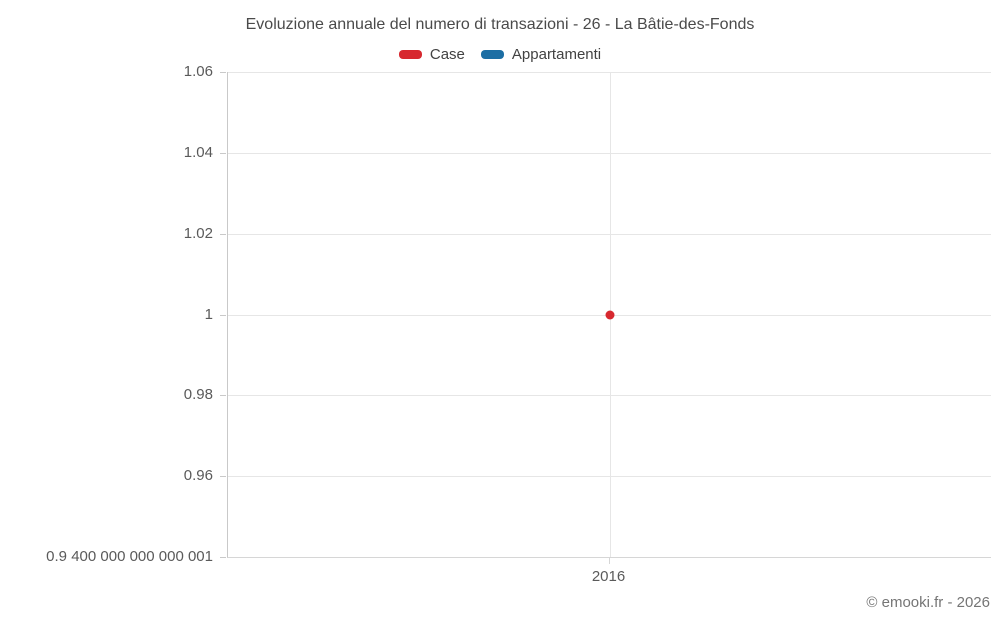 This screenshot has height=625, width=1000. I want to click on legend-label-appartamenti: Appartamenti, so click(556, 54).